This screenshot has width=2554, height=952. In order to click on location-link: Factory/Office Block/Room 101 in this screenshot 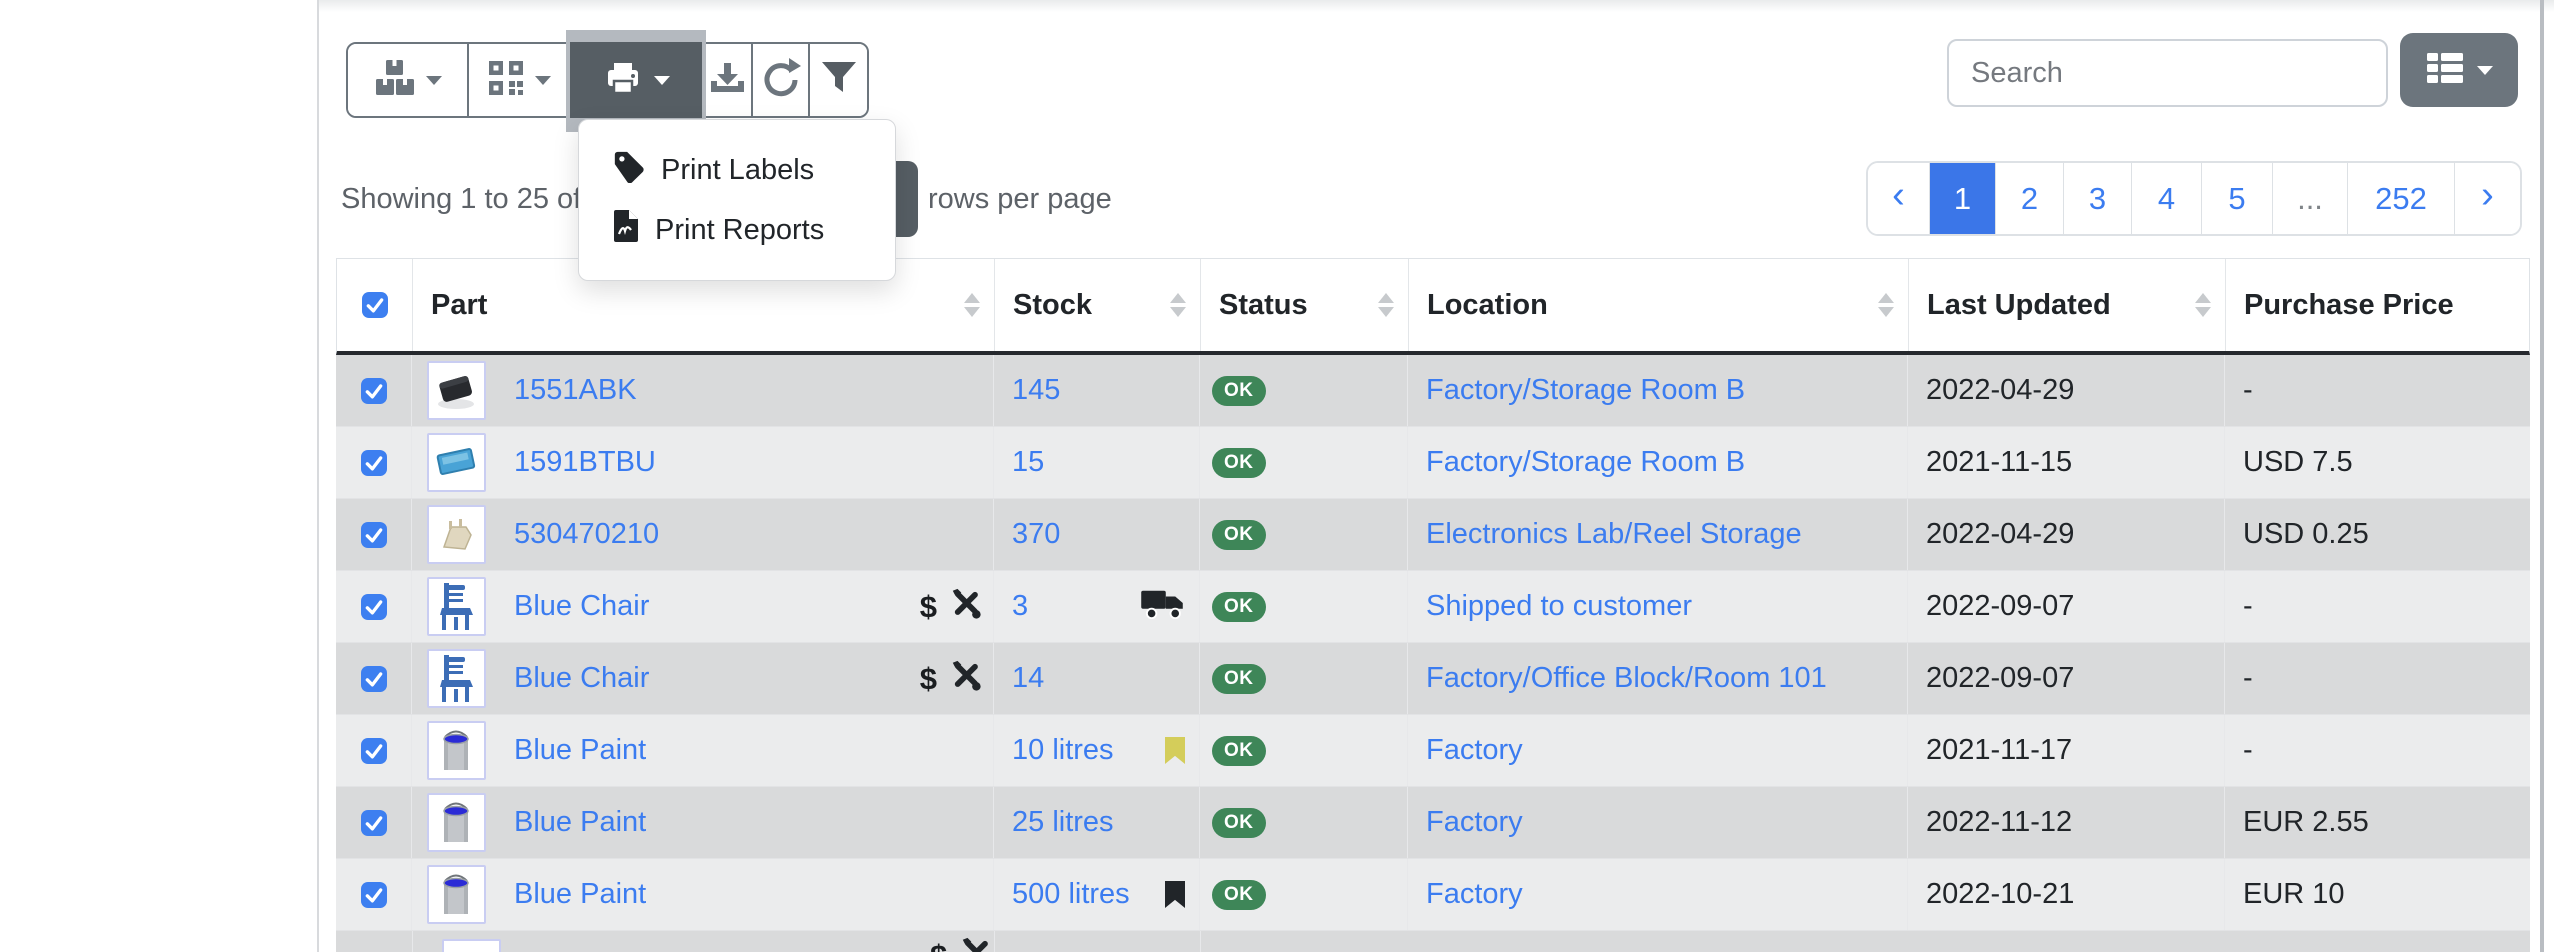, I will do `click(1626, 678)`.